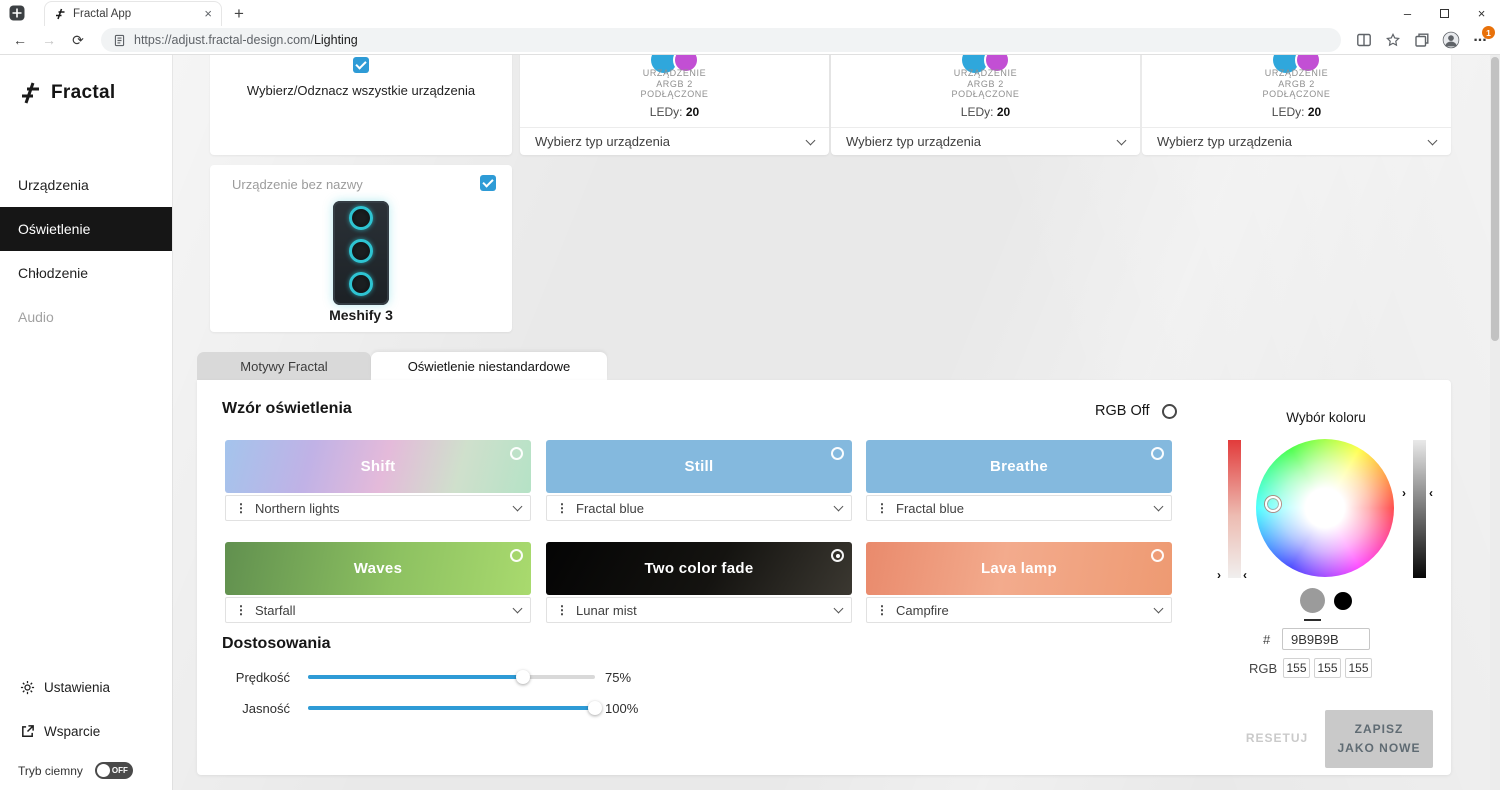 The height and width of the screenshot is (790, 1500). Describe the element at coordinates (361, 65) in the screenshot. I see `select-all-checkbox` at that location.